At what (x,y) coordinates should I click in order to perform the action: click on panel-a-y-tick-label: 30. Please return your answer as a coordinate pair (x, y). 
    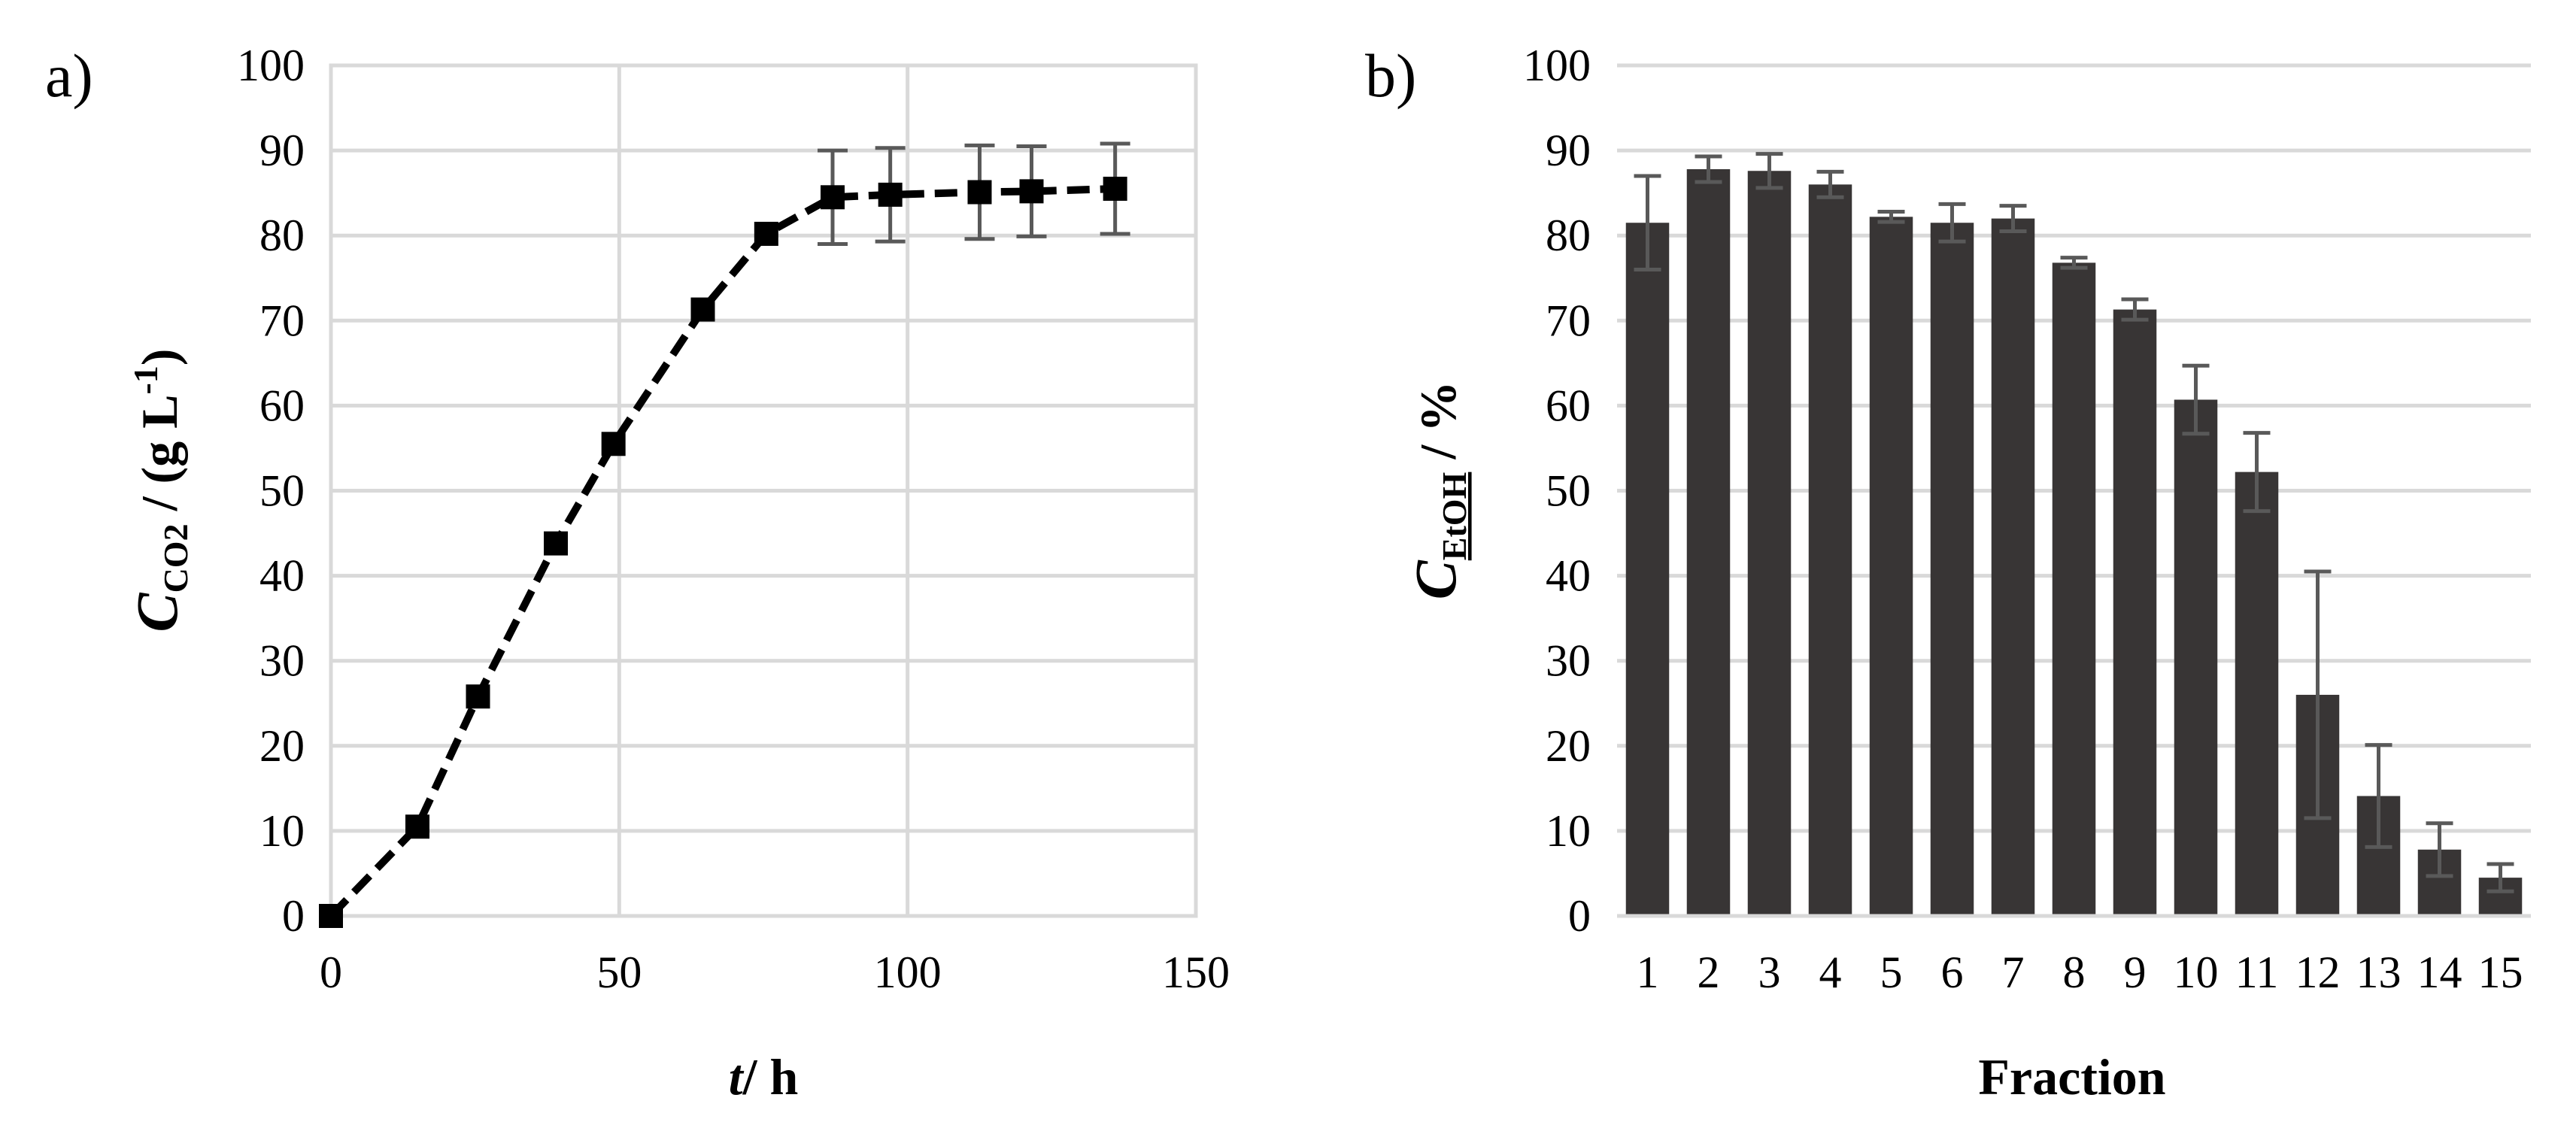
    Looking at the image, I should click on (282, 661).